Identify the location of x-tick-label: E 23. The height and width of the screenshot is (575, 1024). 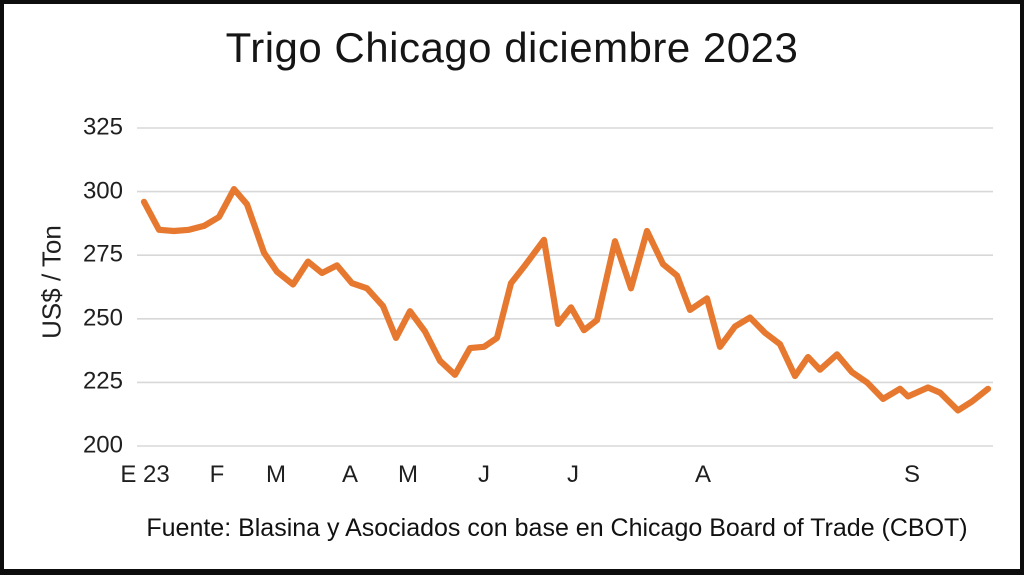
(145, 474).